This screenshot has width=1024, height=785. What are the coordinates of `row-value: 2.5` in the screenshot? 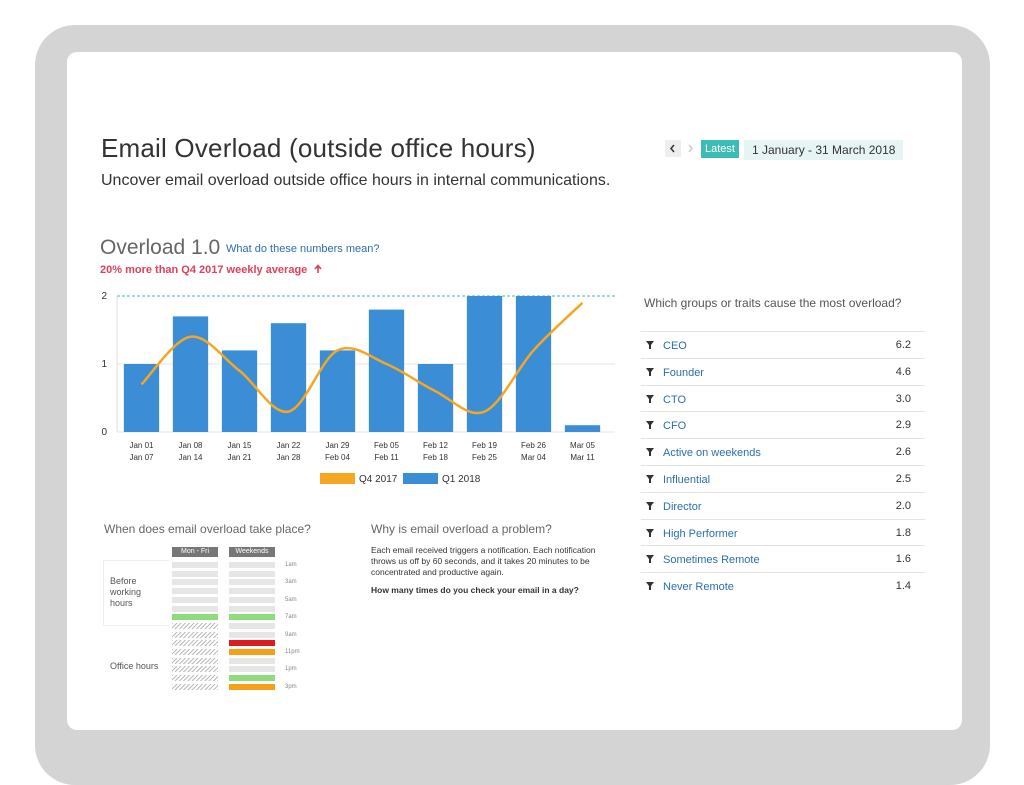 It's located at (903, 479).